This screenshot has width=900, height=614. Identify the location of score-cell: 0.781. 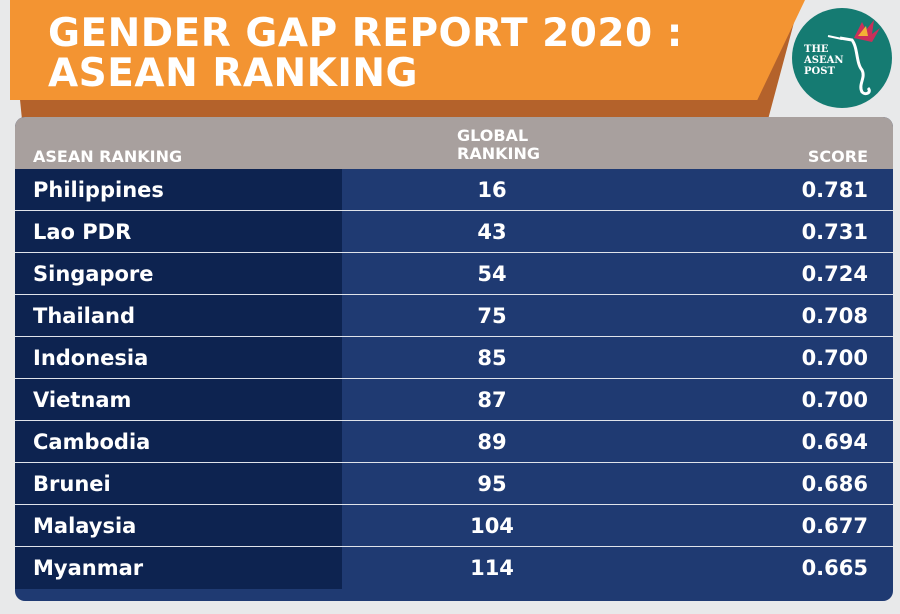
(834, 190).